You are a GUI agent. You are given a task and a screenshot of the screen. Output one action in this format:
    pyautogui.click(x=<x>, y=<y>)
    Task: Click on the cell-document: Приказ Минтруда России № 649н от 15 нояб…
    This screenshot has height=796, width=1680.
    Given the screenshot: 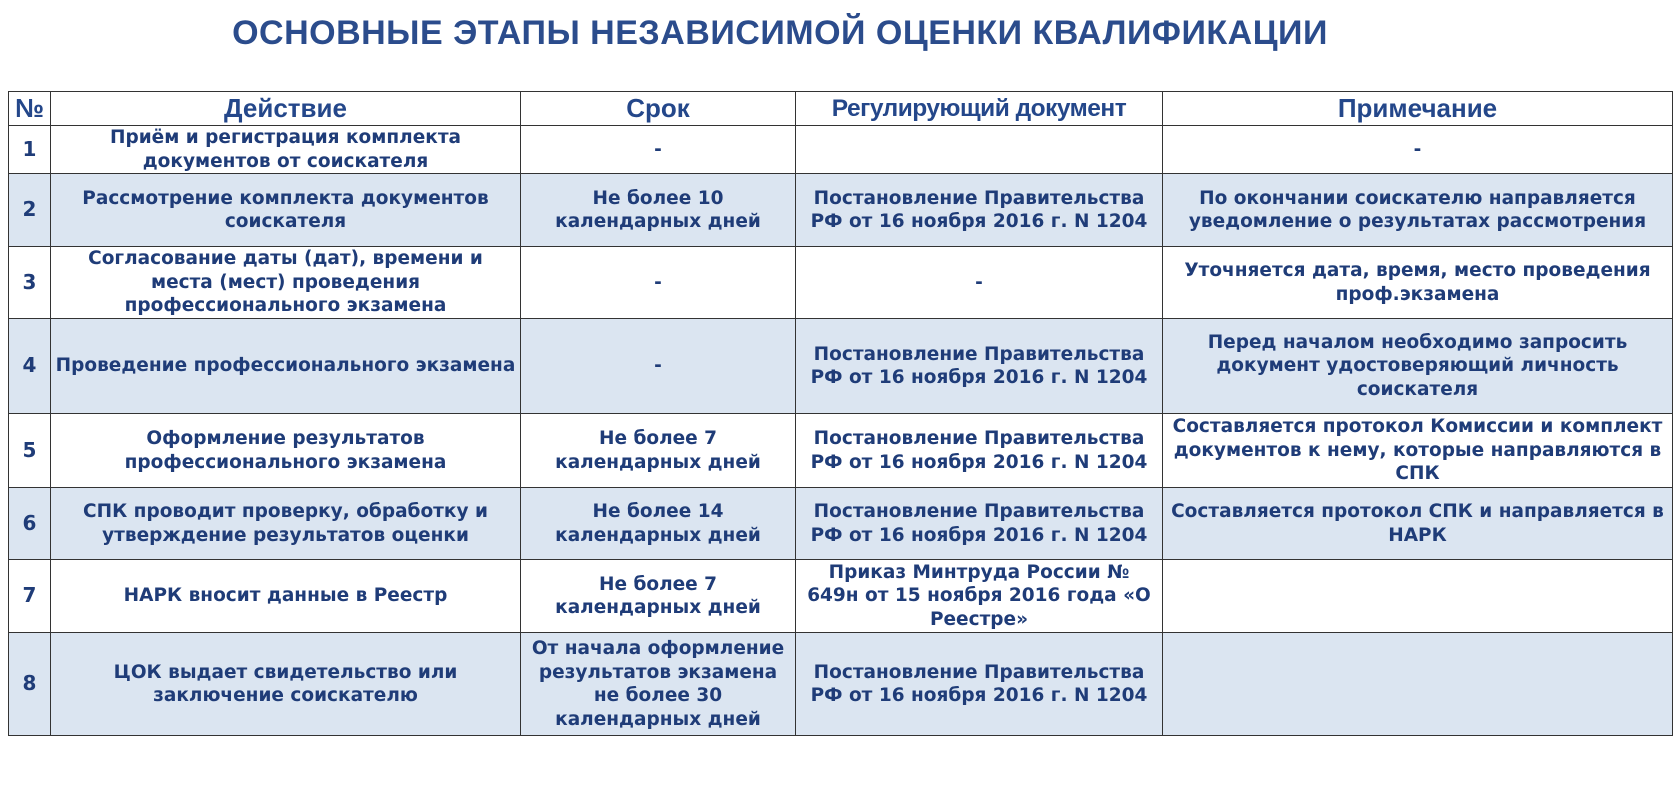 What is the action you would take?
    pyautogui.click(x=979, y=596)
    